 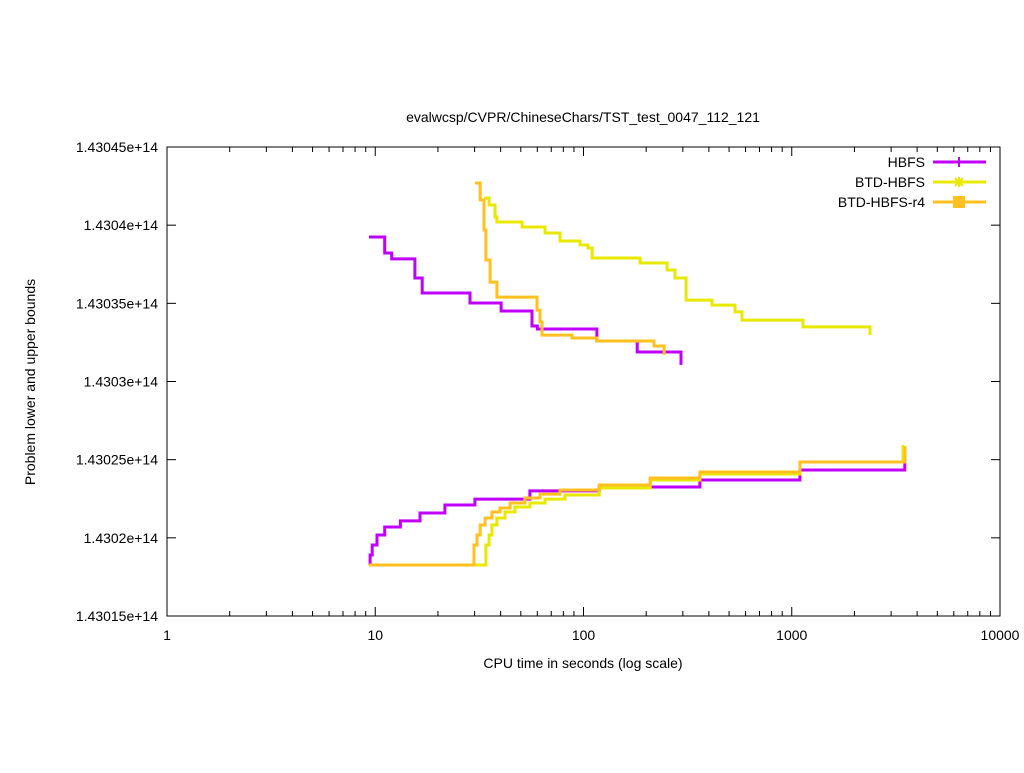 I want to click on plus-marker-icon, so click(x=959, y=162).